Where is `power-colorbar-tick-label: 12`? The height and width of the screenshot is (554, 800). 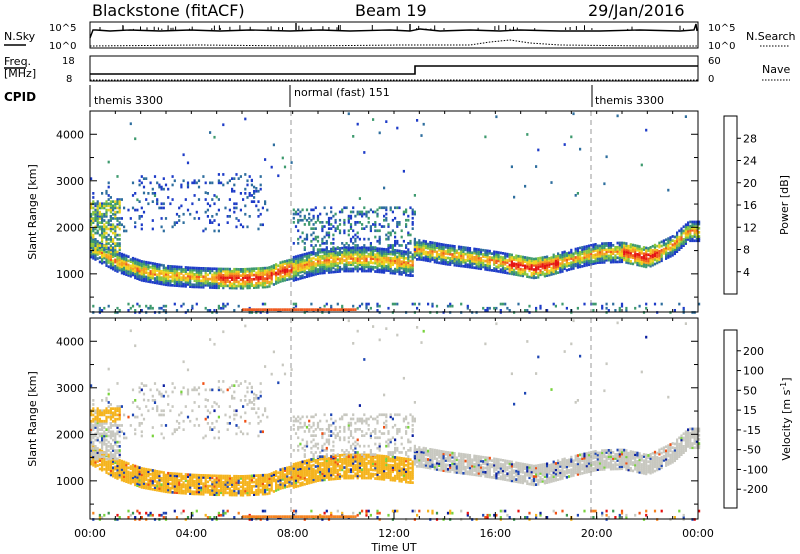
power-colorbar-tick-label: 12 is located at coordinates (750, 227).